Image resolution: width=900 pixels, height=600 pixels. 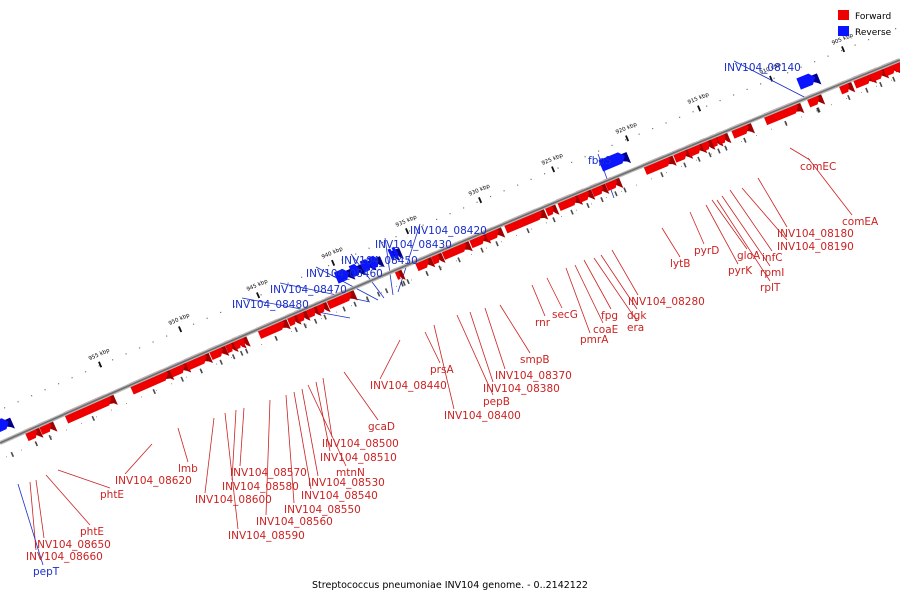 I want to click on gene-label: INV104_08140, so click(x=762, y=68).